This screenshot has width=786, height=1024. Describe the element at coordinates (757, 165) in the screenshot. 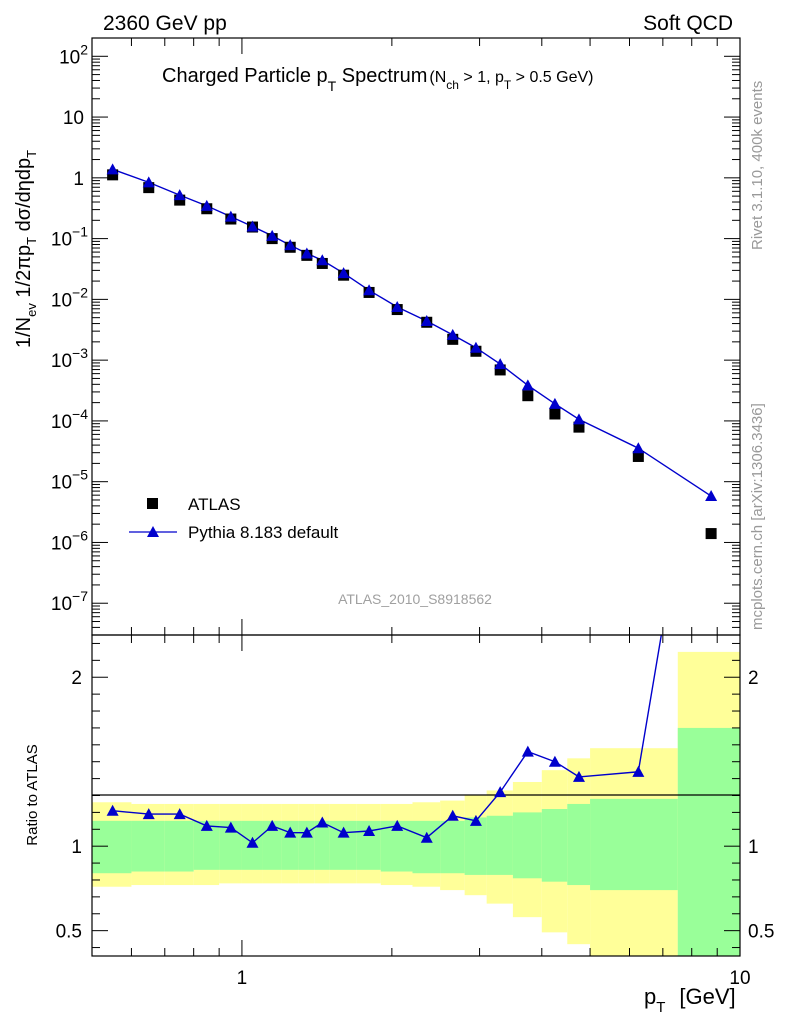

I see `rivet-label: Rivet 3.1.10, 400k events` at that location.